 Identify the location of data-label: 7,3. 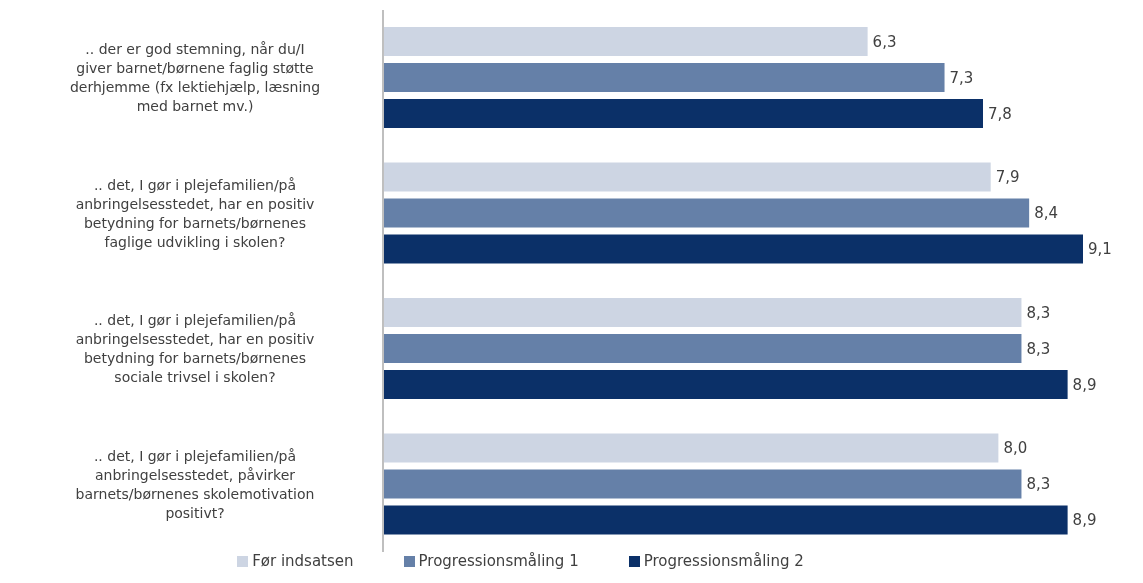
(961, 77).